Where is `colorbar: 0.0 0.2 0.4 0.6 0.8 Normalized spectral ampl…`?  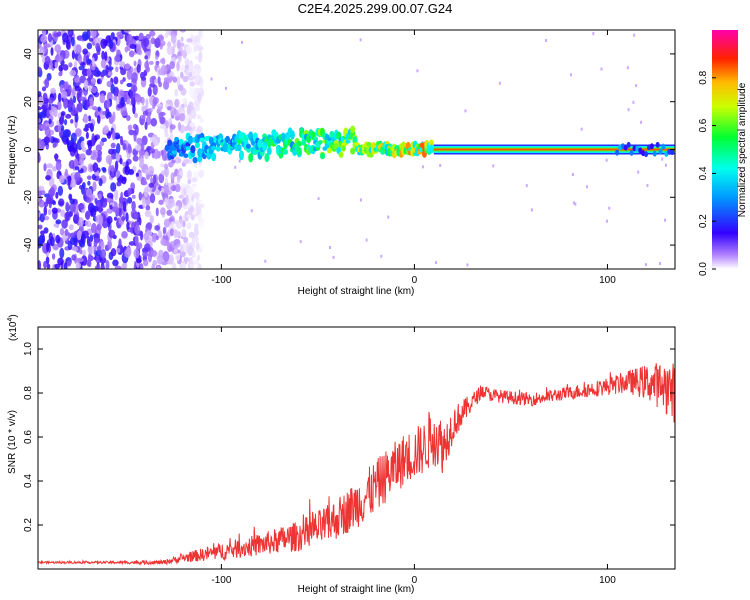
colorbar: 0.0 0.2 0.4 0.6 0.8 Normalized spectral ampl… is located at coordinates (723, 153).